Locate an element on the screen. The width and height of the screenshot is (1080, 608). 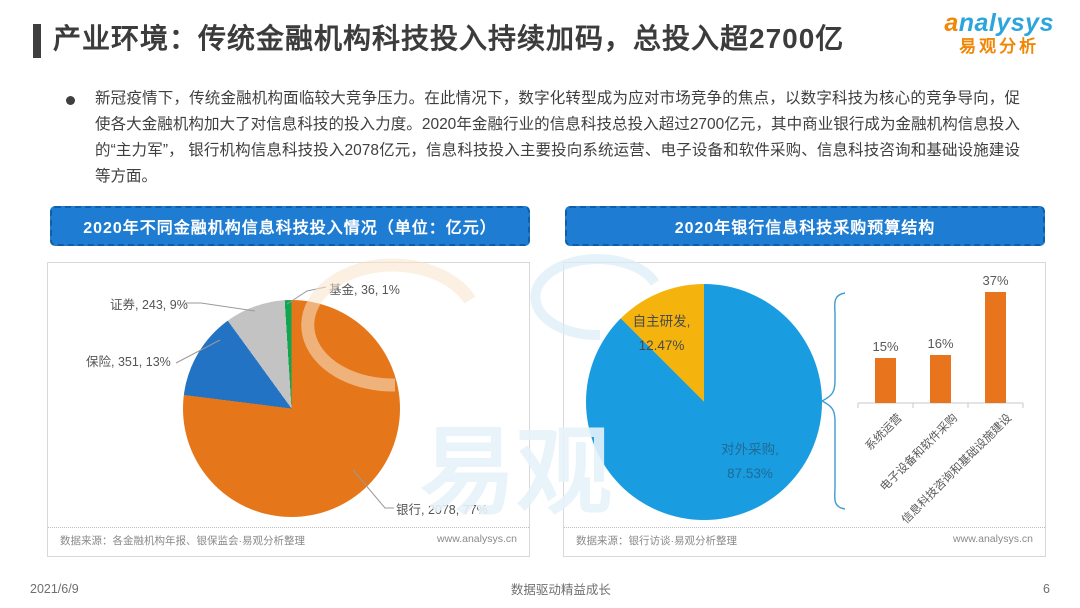
bar-value-label: 37% is located at coordinates (995, 280).